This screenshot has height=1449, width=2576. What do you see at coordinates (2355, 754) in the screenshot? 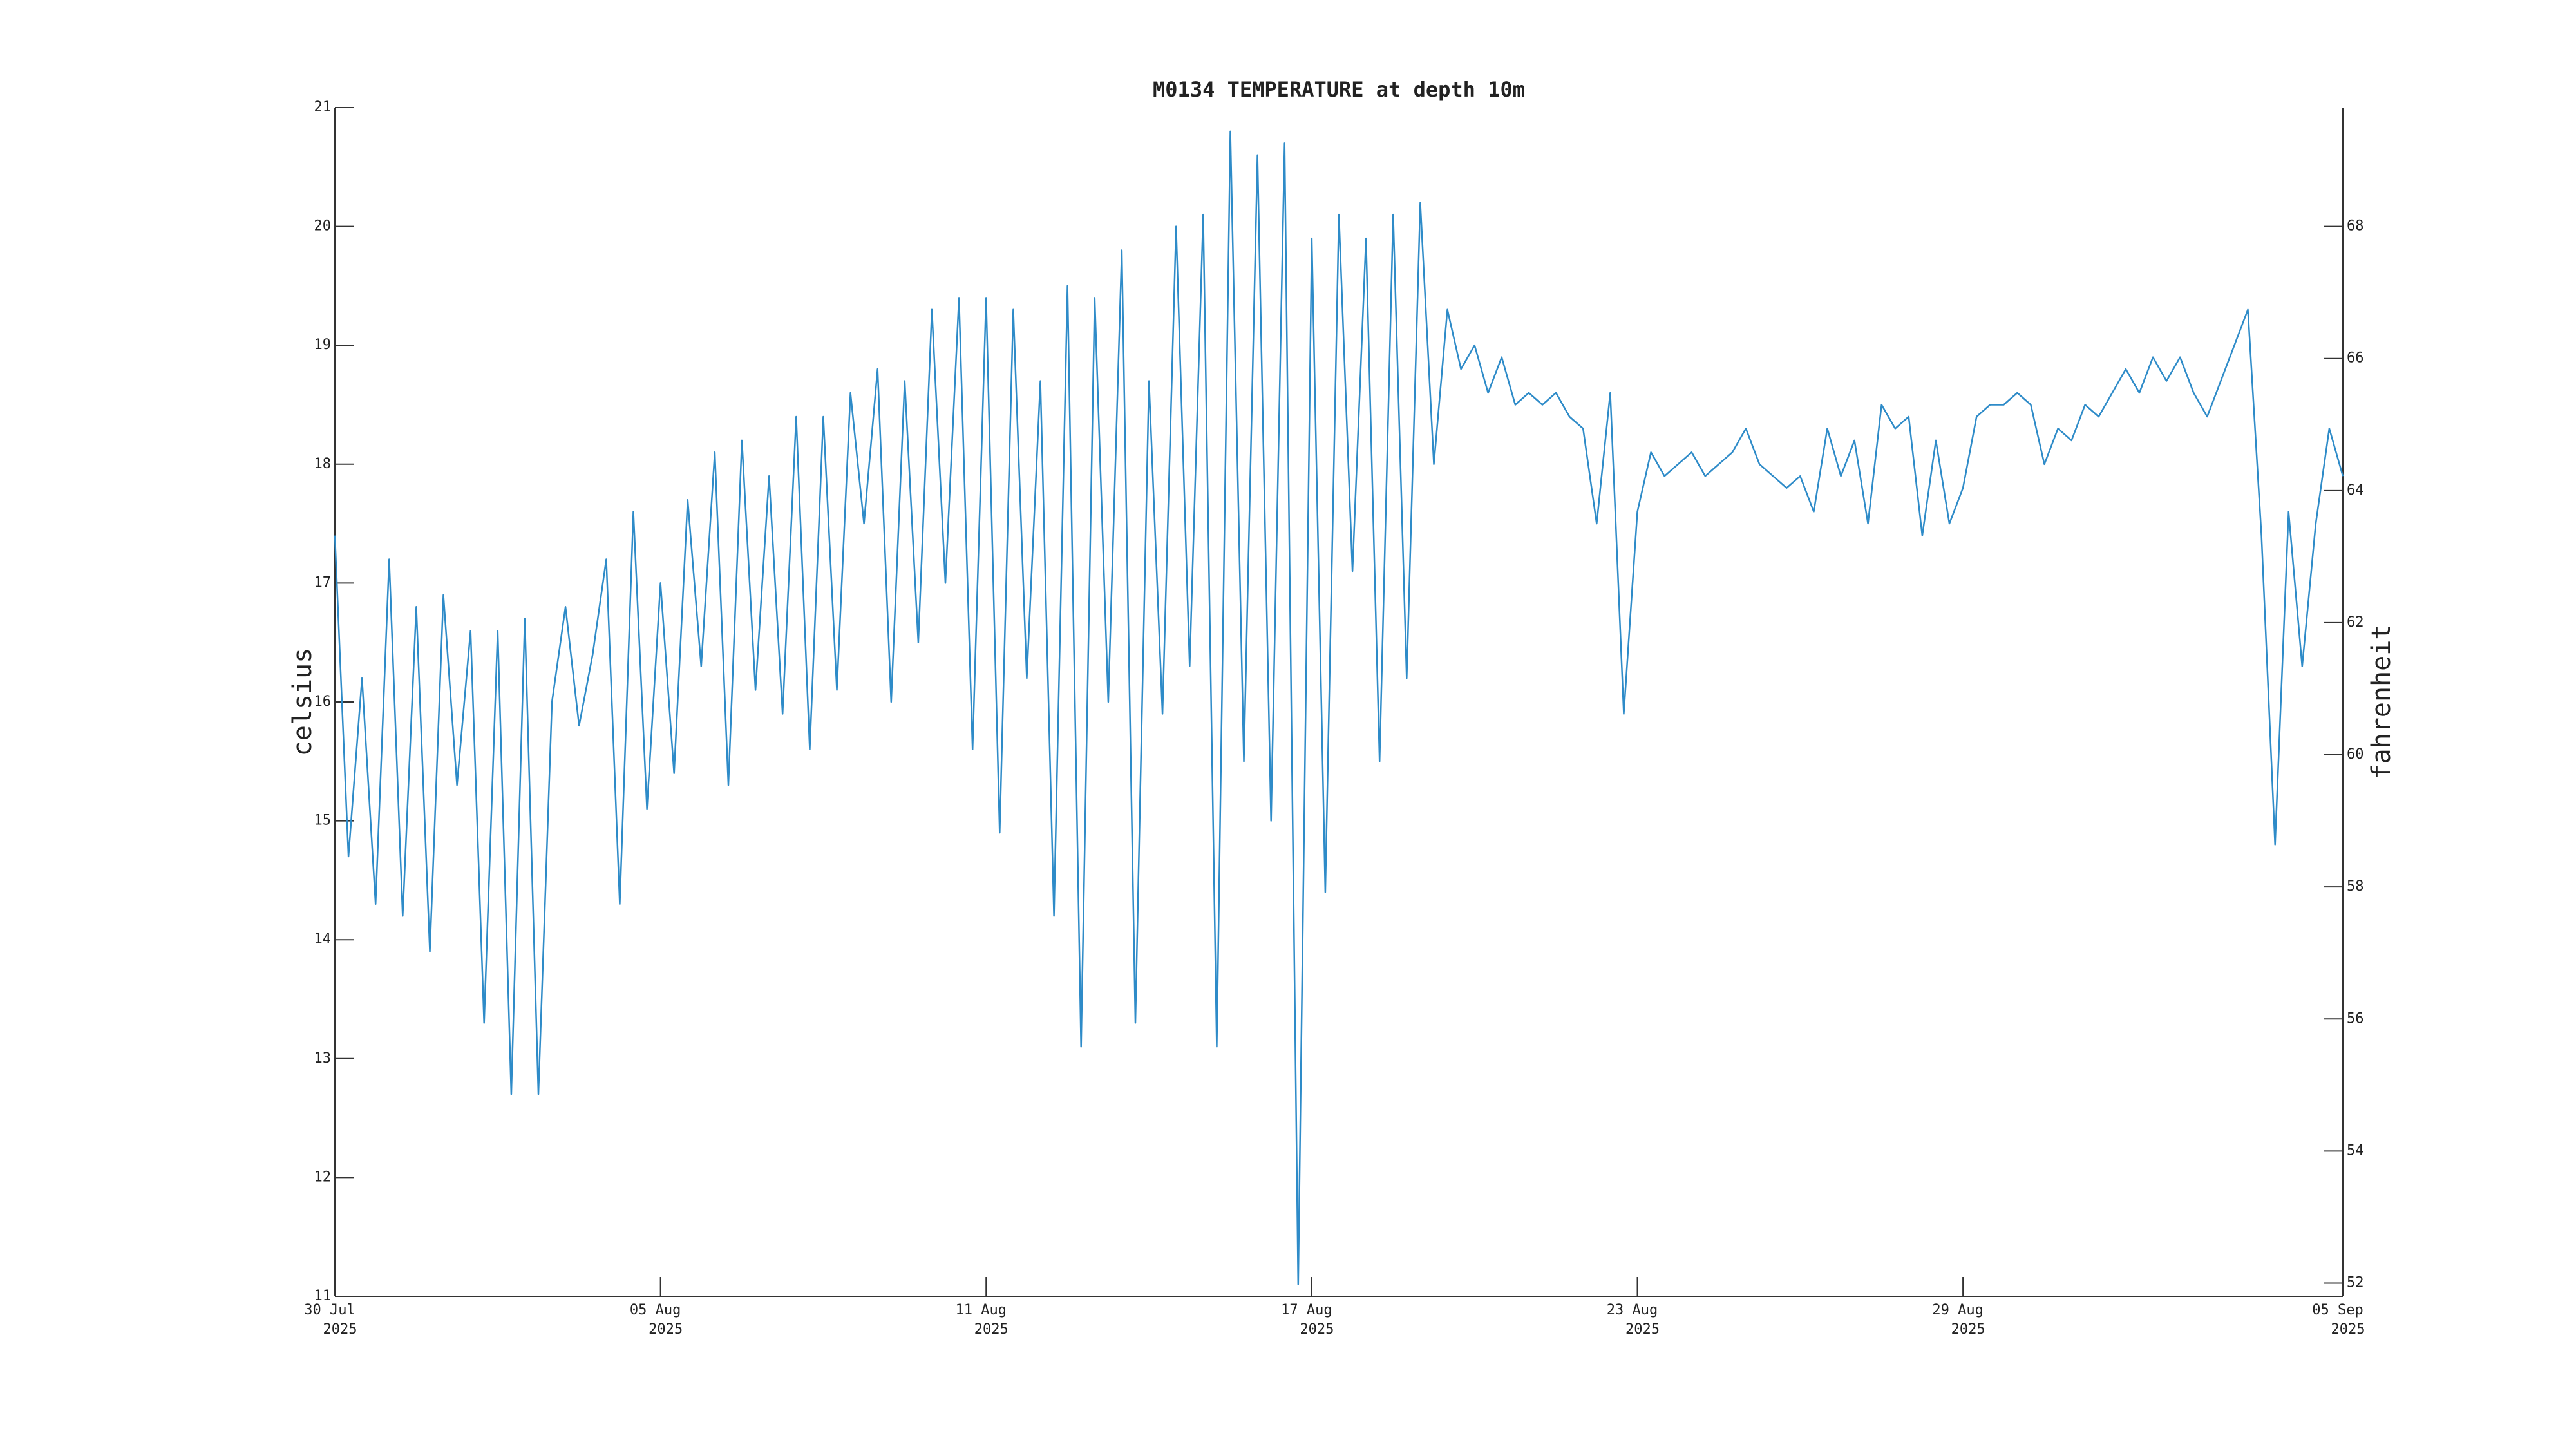
I see `y2-tick-label: 60` at bounding box center [2355, 754].